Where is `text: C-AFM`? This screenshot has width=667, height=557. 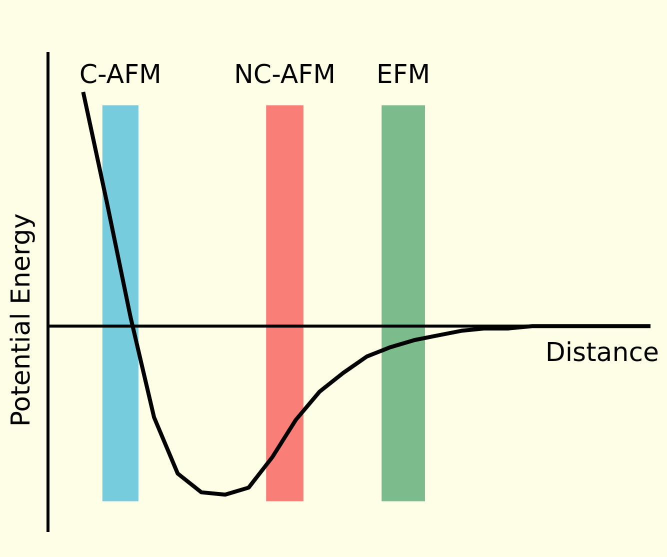 text: C-AFM is located at coordinates (120, 75).